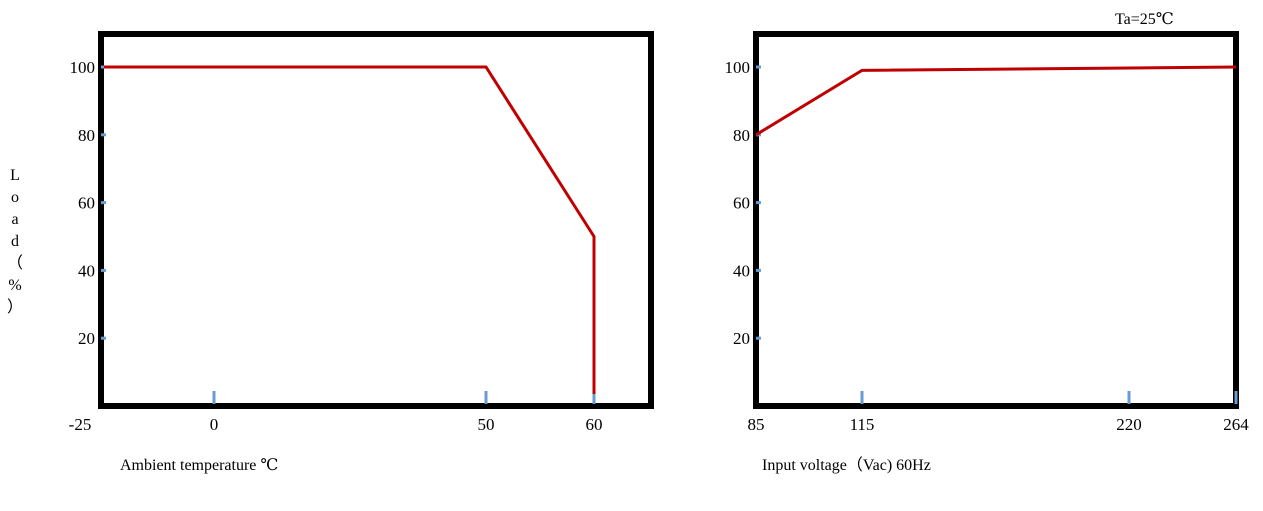  Describe the element at coordinates (594, 424) in the screenshot. I see `x-tick-label: 60` at that location.